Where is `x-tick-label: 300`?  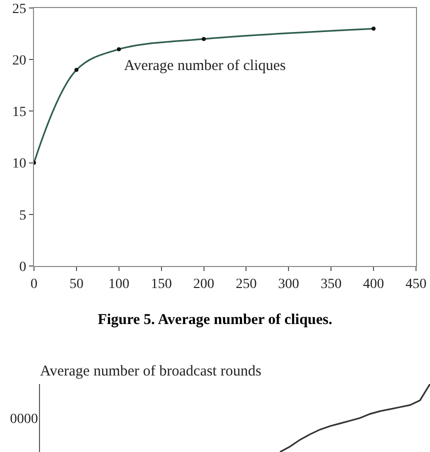 x-tick-label: 300 is located at coordinates (289, 284).